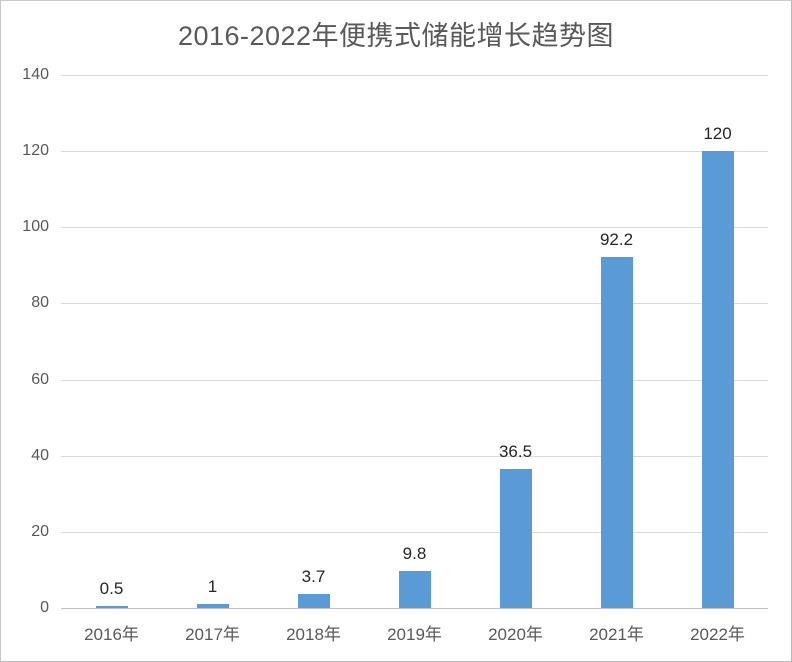 This screenshot has height=662, width=792. I want to click on y-axis-tick-label: 120, so click(35, 151).